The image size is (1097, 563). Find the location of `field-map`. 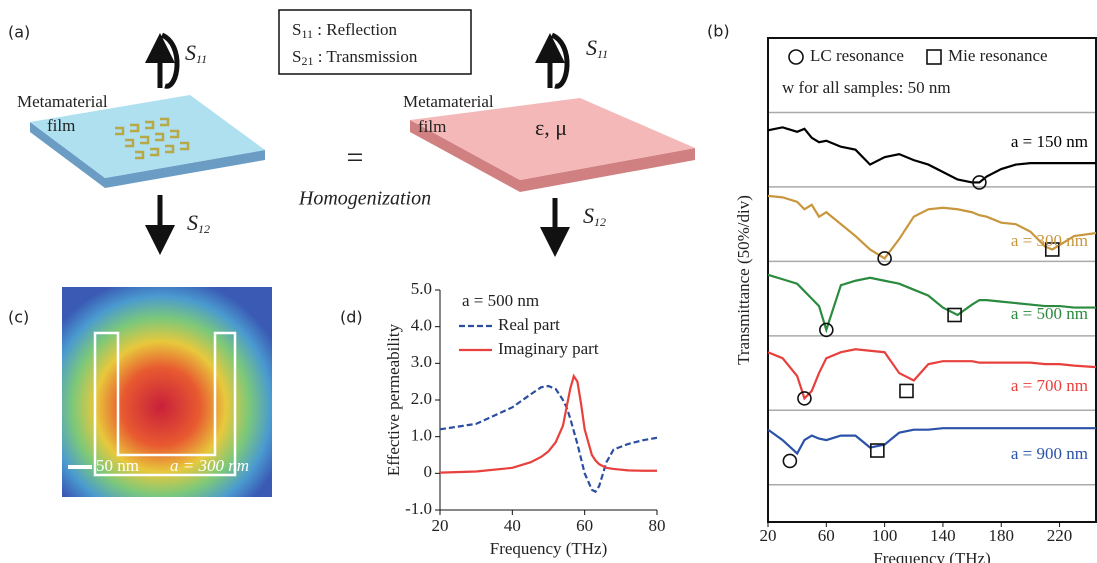

field-map is located at coordinates (167, 392).